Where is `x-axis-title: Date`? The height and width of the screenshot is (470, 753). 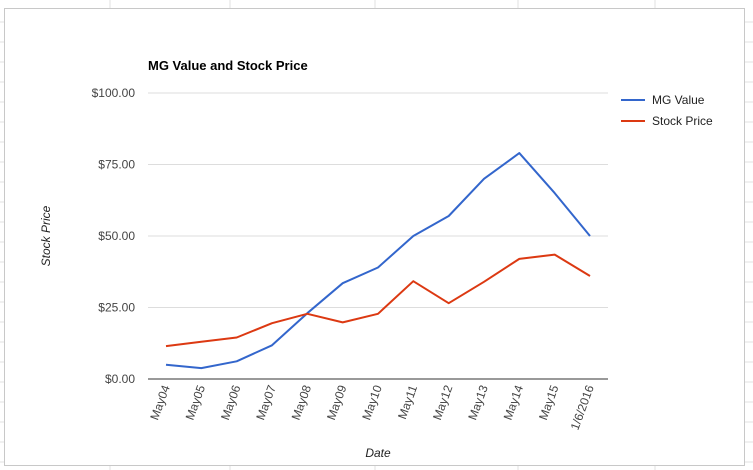 x-axis-title: Date is located at coordinates (378, 453).